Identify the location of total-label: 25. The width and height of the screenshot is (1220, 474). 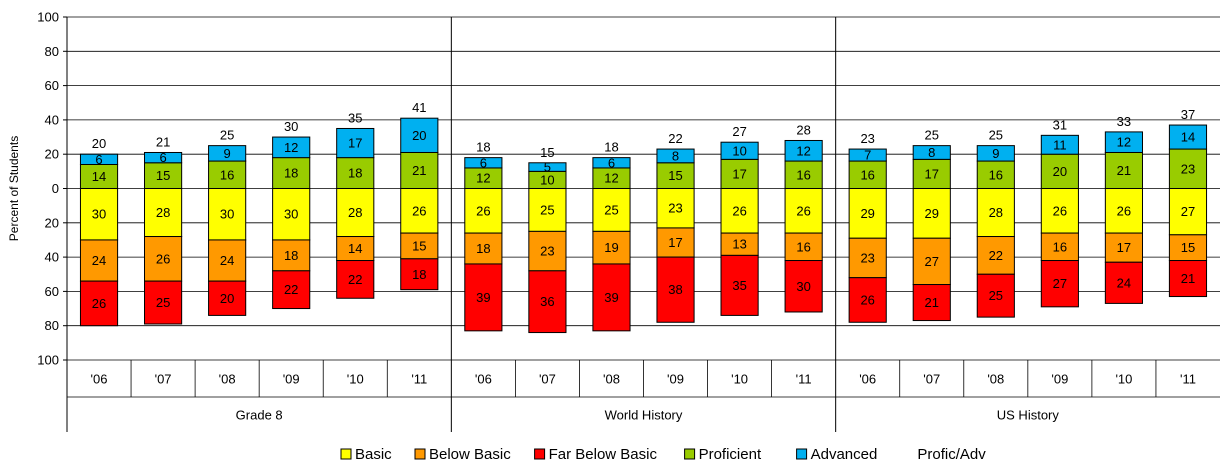
(996, 135).